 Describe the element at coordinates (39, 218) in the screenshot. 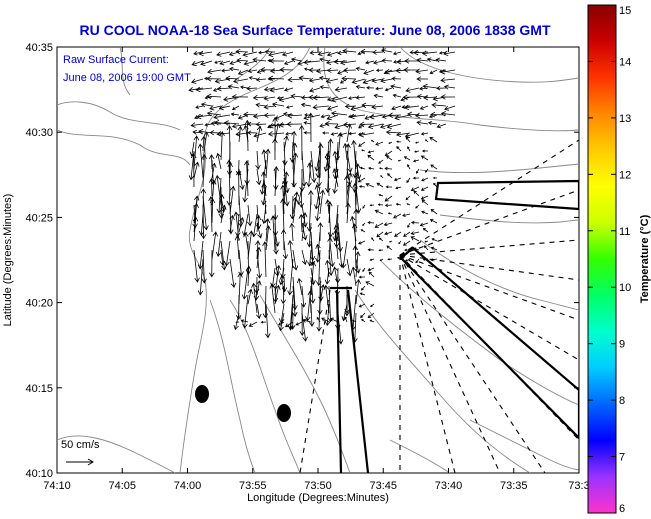

I see `y-tick-label: 40:25` at that location.